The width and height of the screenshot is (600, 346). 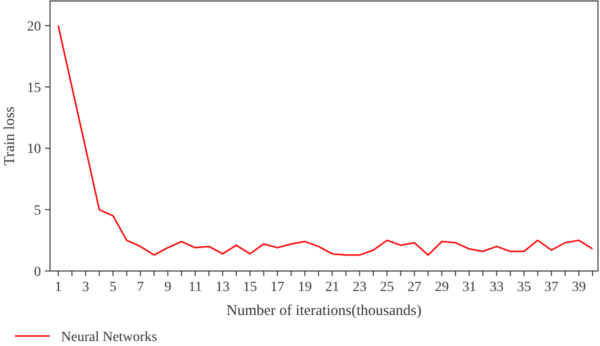 What do you see at coordinates (414, 287) in the screenshot?
I see `x-tick-label: 27` at bounding box center [414, 287].